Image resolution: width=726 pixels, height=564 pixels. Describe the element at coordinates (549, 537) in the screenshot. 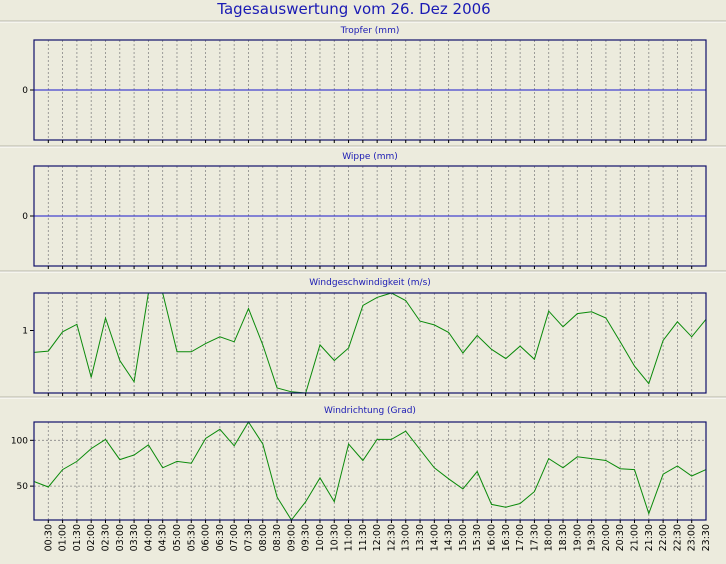

I see `x-tick-label: 18:00` at that location.